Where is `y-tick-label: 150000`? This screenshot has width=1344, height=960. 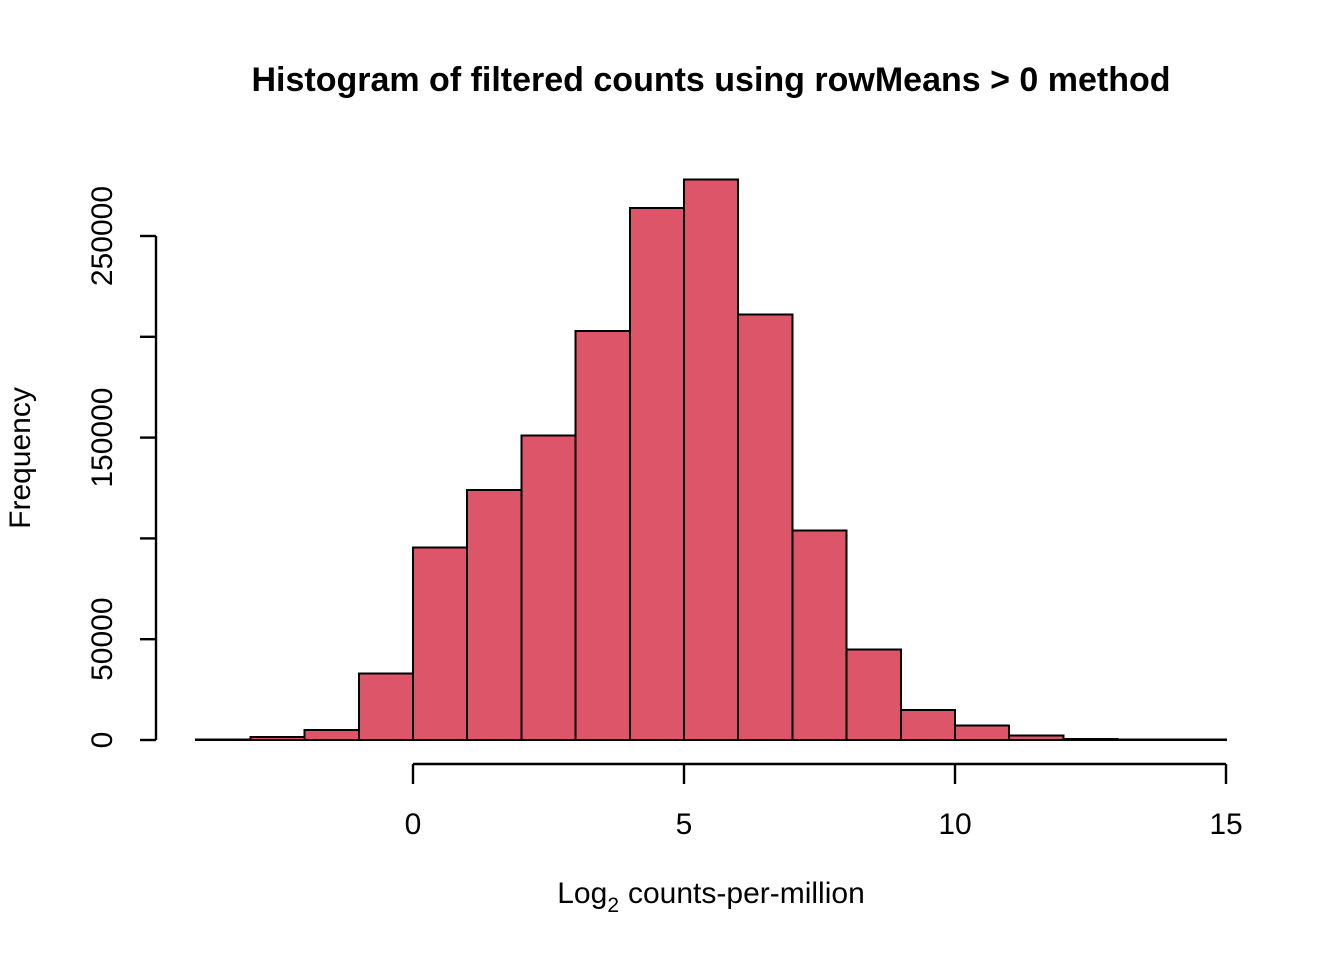
y-tick-label: 150000 is located at coordinates (102, 438).